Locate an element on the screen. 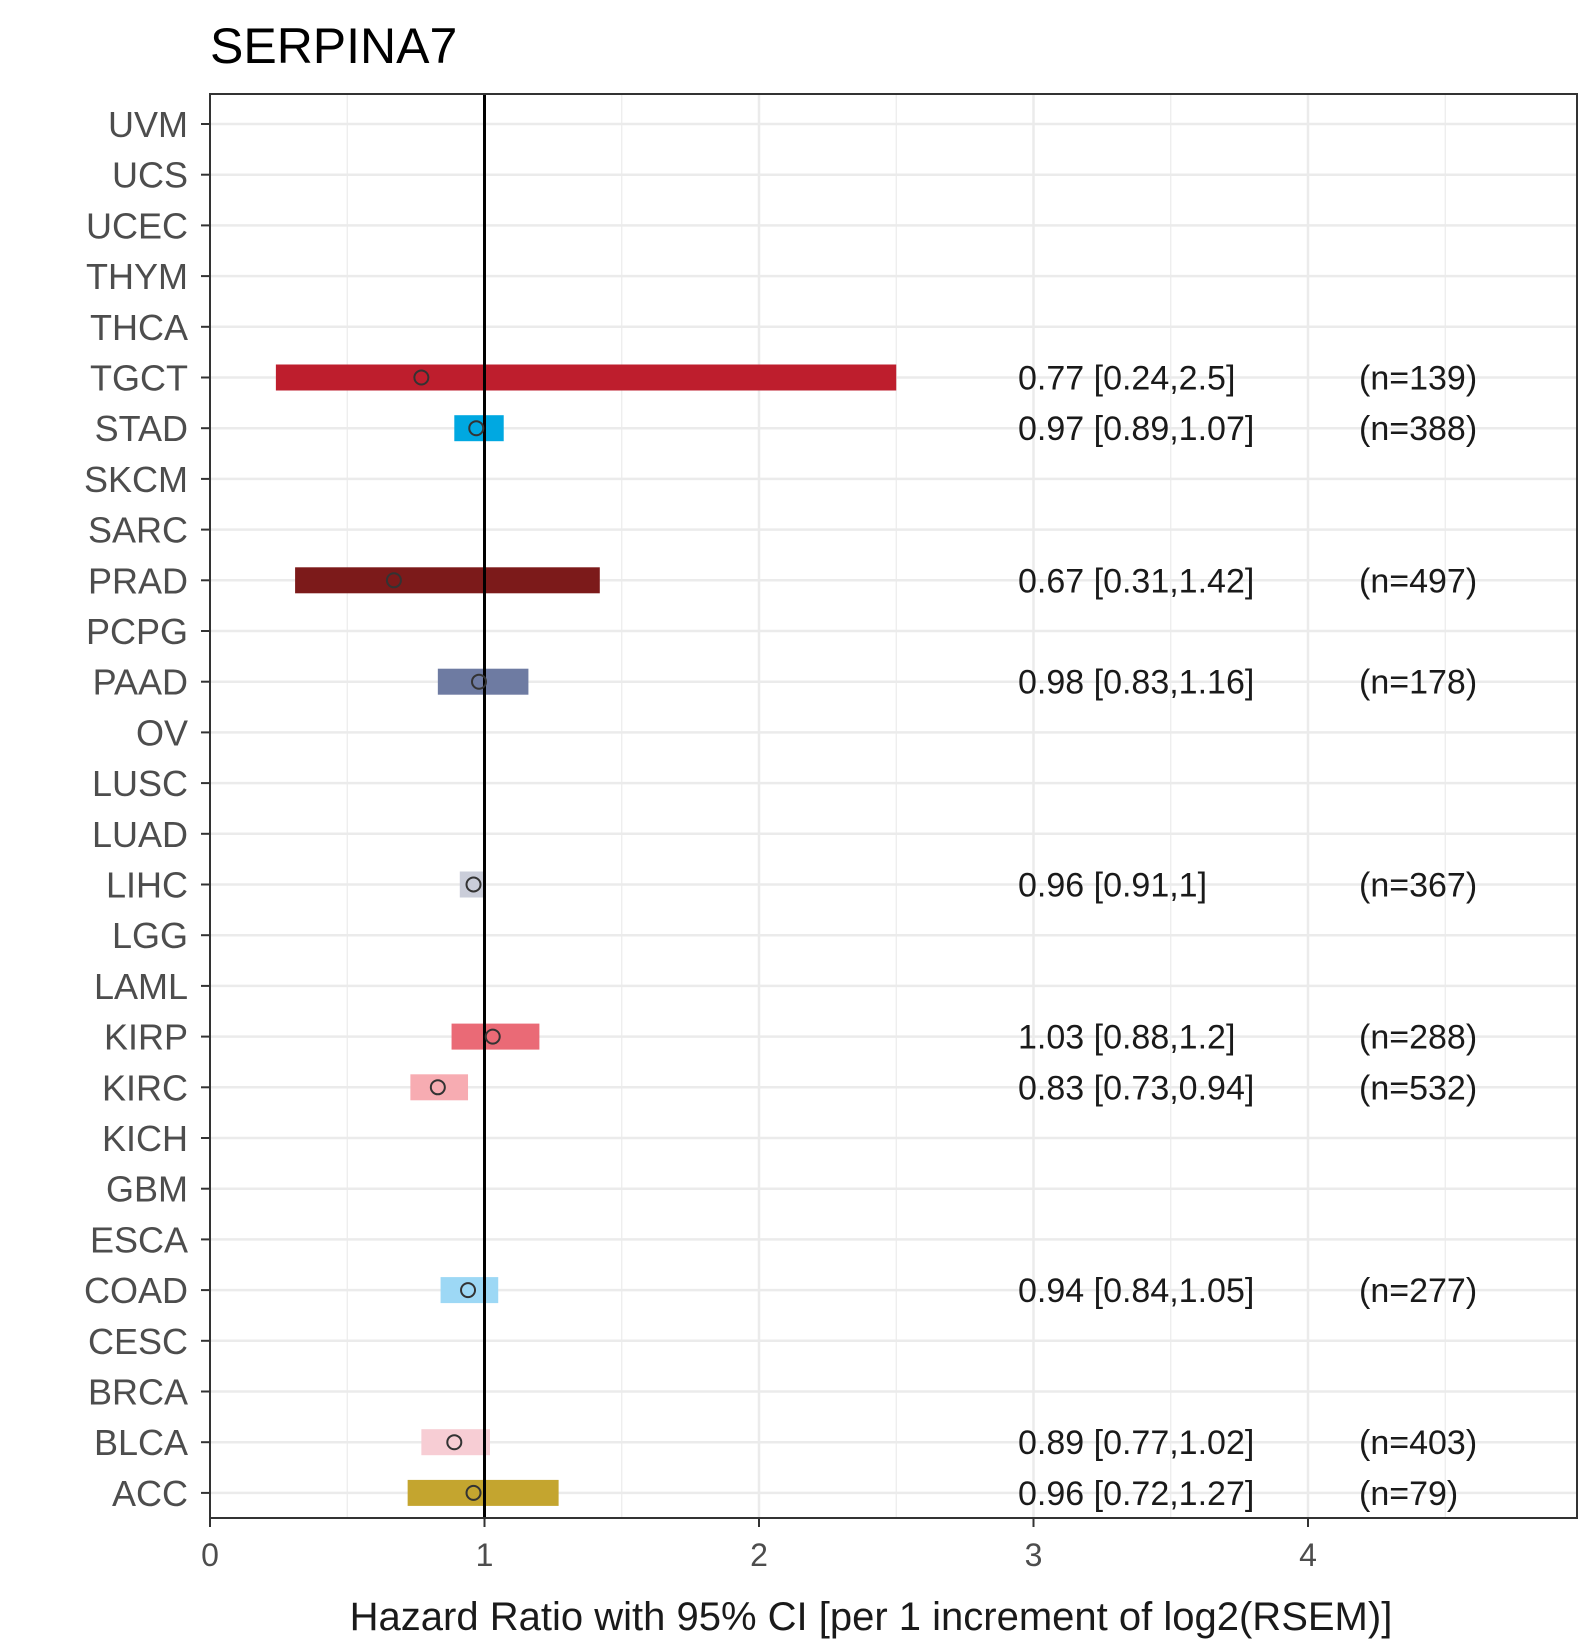  sample-size-label: (n=139) is located at coordinates (1418, 379).